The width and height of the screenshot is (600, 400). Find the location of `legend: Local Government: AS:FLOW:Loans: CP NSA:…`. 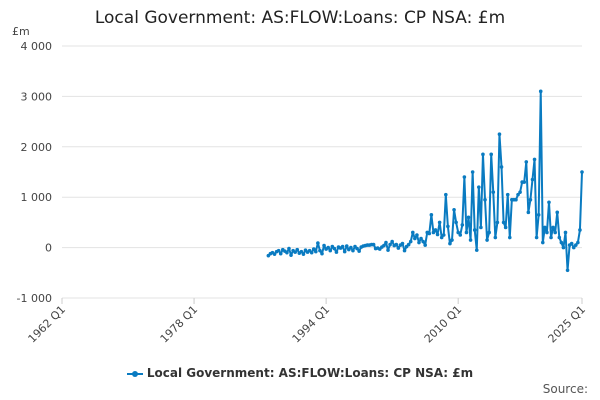

legend: Local Government: AS:FLOW:Loans: CP NSA:… is located at coordinates (300, 373).